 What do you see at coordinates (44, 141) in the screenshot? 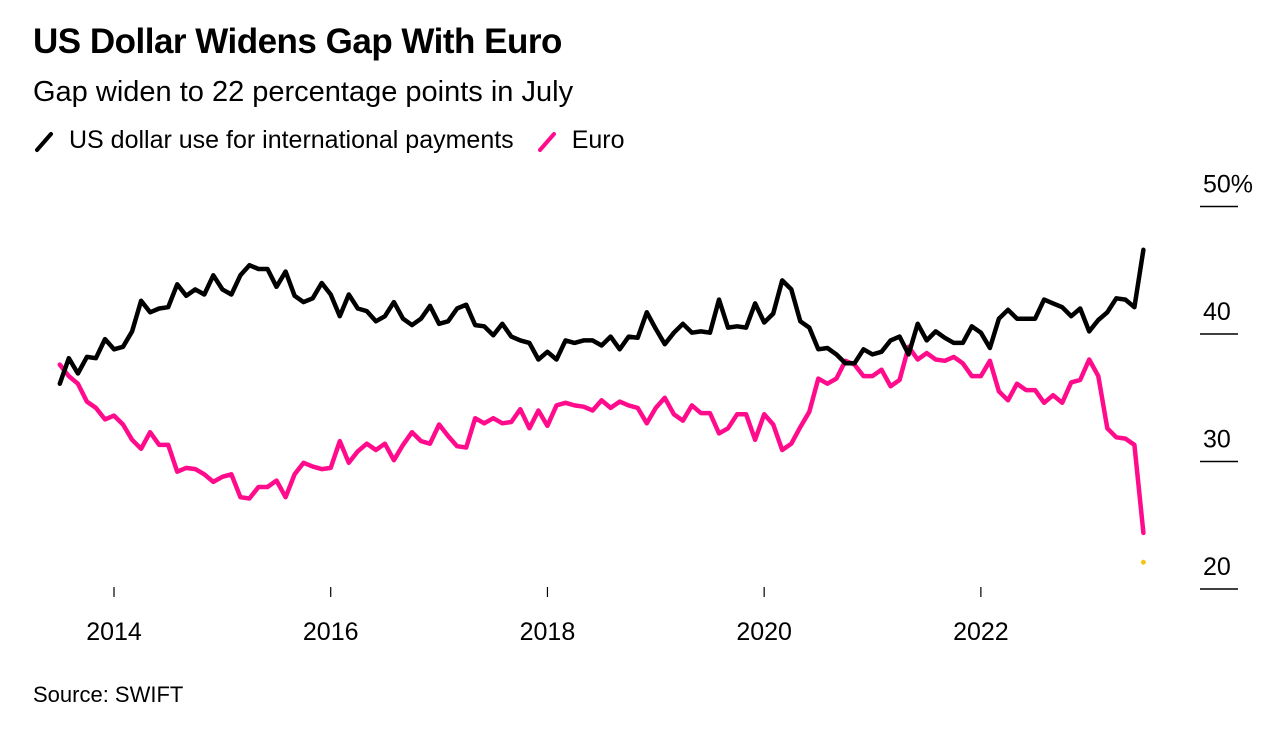
I see `legend-swatch-usd-icon` at bounding box center [44, 141].